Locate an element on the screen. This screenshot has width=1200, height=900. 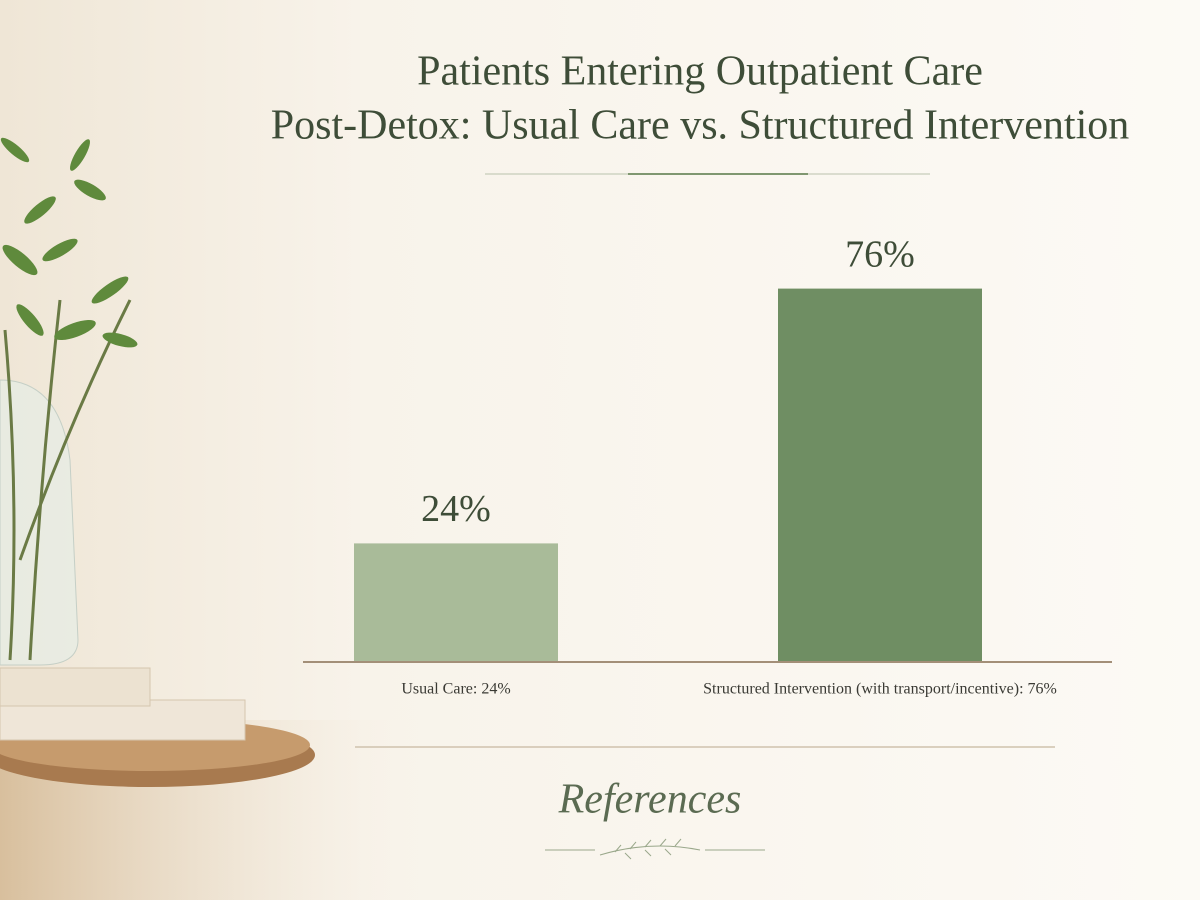
references-heading: References is located at coordinates (650, 800).